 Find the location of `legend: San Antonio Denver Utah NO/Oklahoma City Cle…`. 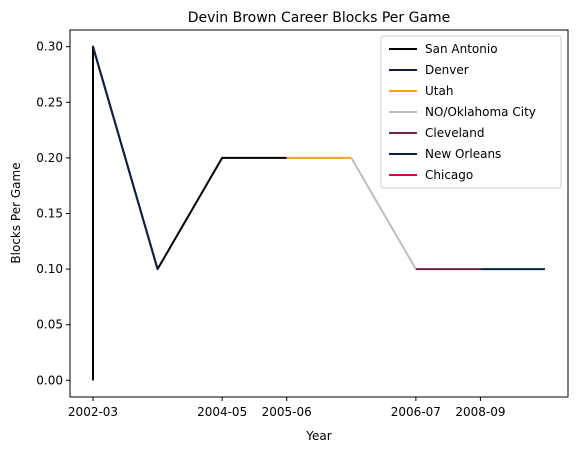

legend: San Antonio Denver Utah NO/Oklahoma City Cle… is located at coordinates (471, 112).